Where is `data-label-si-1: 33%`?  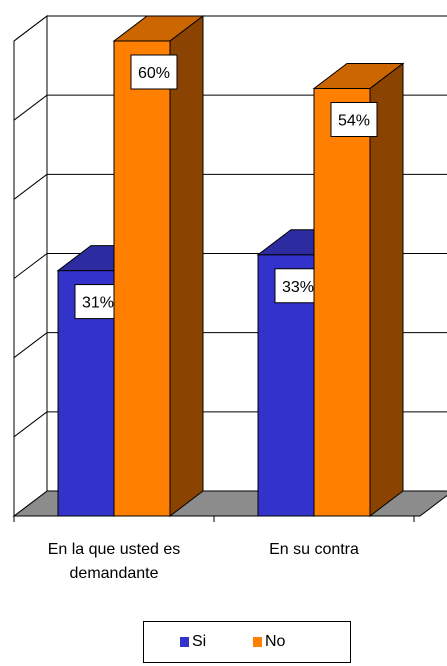 data-label-si-1: 33% is located at coordinates (298, 287).